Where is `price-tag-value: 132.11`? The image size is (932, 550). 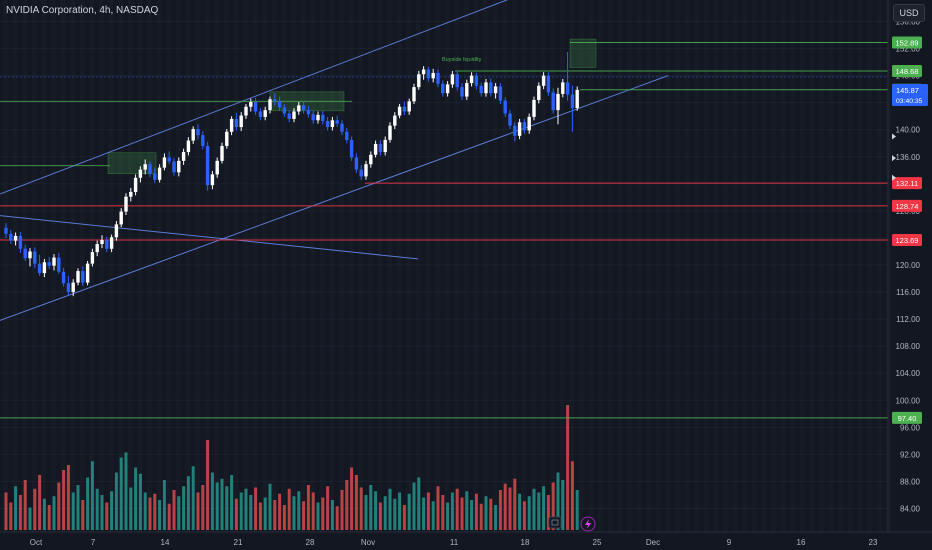 price-tag-value: 132.11 is located at coordinates (907, 183).